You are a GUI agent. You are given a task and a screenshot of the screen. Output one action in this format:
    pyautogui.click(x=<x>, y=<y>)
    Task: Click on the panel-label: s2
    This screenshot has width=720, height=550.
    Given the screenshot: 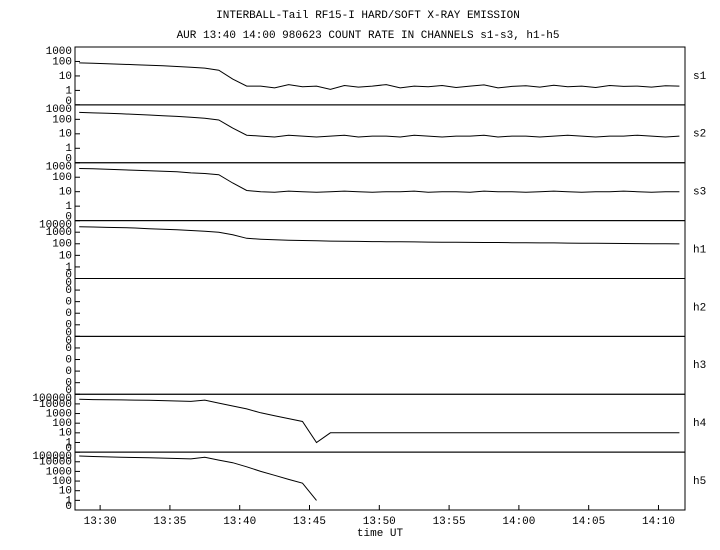 What is the action you would take?
    pyautogui.click(x=699, y=135)
    